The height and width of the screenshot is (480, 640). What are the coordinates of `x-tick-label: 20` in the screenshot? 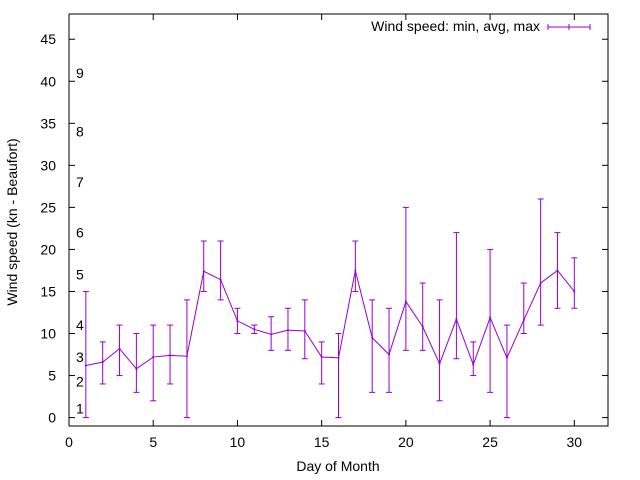 It's located at (406, 442).